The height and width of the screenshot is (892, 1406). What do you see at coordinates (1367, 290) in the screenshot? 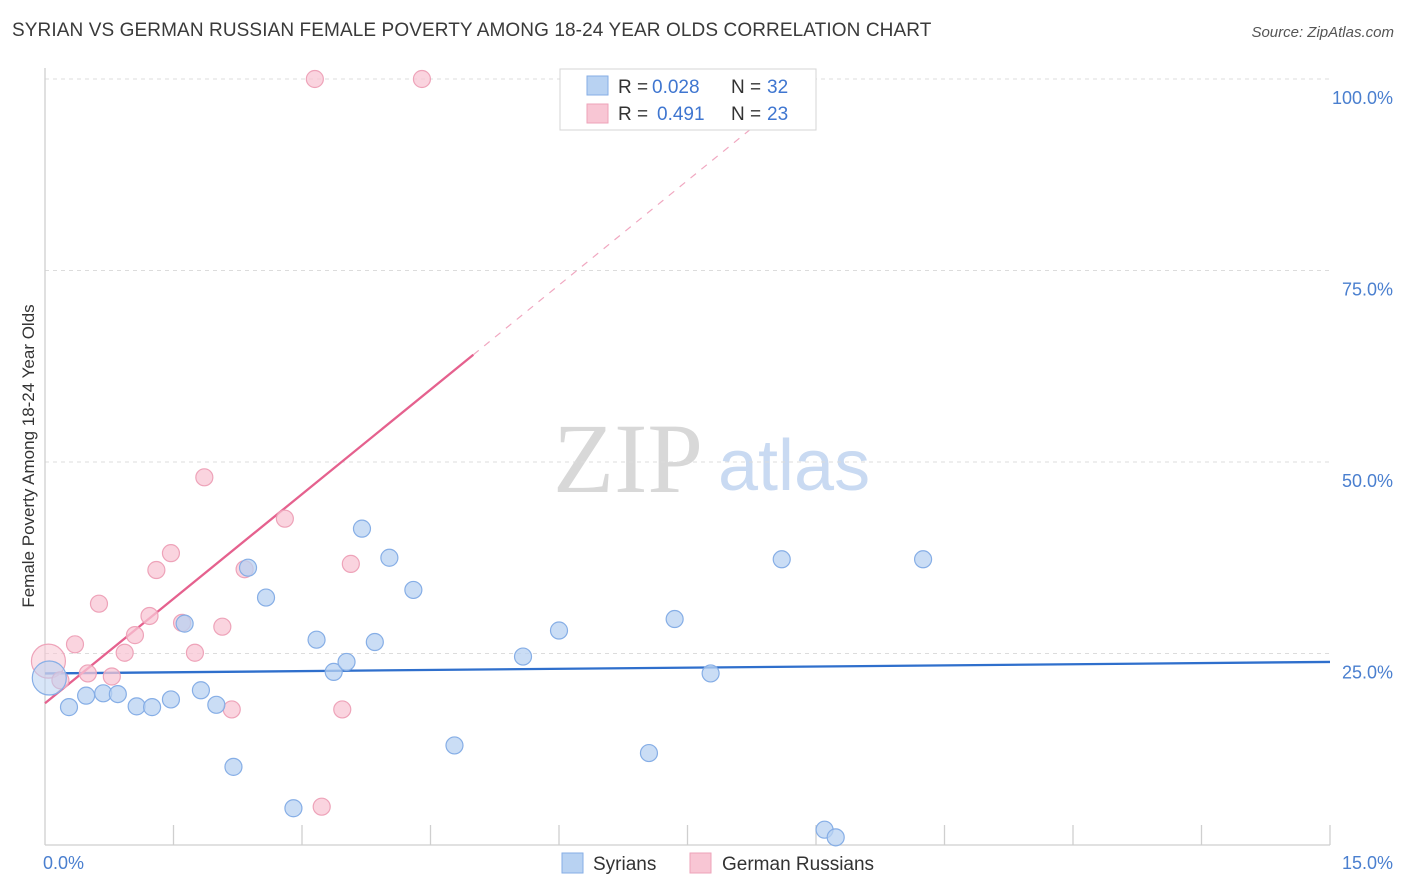
I see `y-tick-label: 75.0%` at bounding box center [1367, 290].